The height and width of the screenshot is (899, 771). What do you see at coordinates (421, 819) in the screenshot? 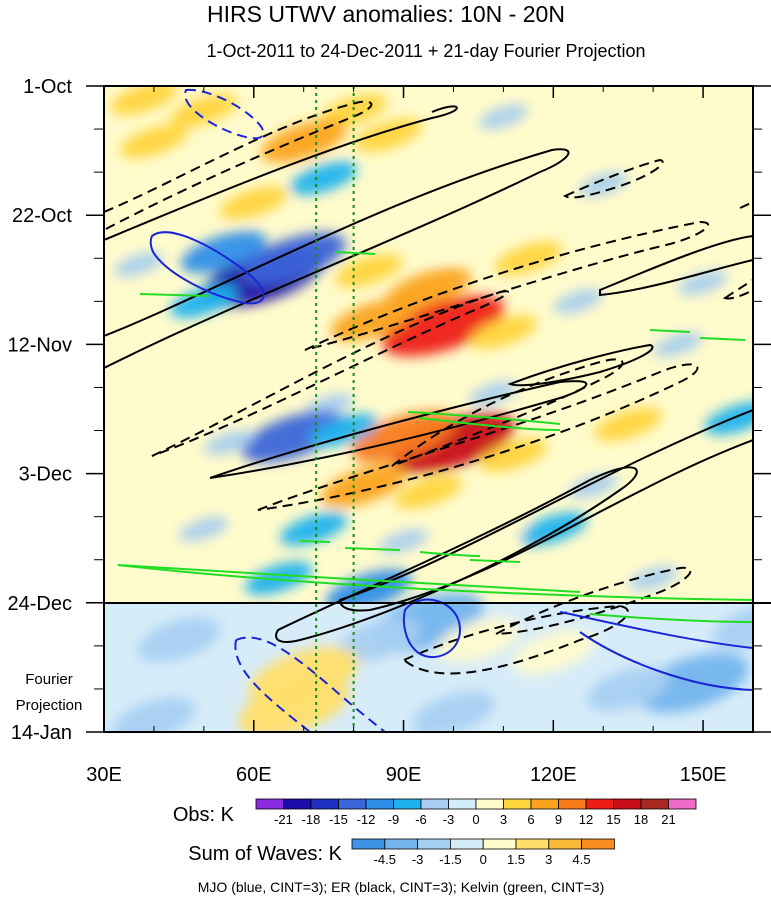
I see `colorbar-tick-label: -6` at bounding box center [421, 819].